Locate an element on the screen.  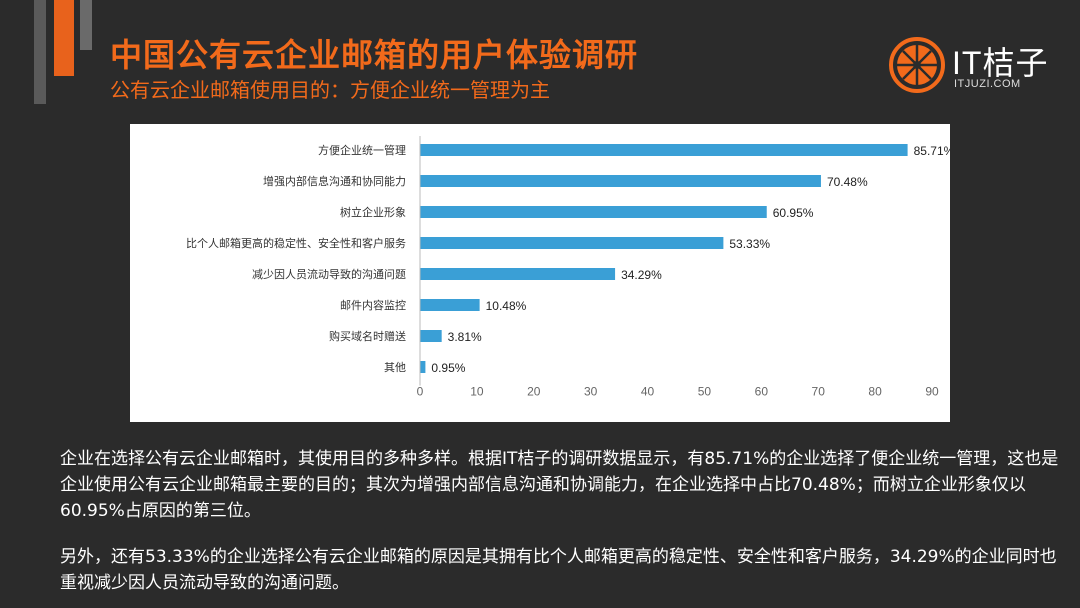
category-label: 其他 is located at coordinates (395, 367).